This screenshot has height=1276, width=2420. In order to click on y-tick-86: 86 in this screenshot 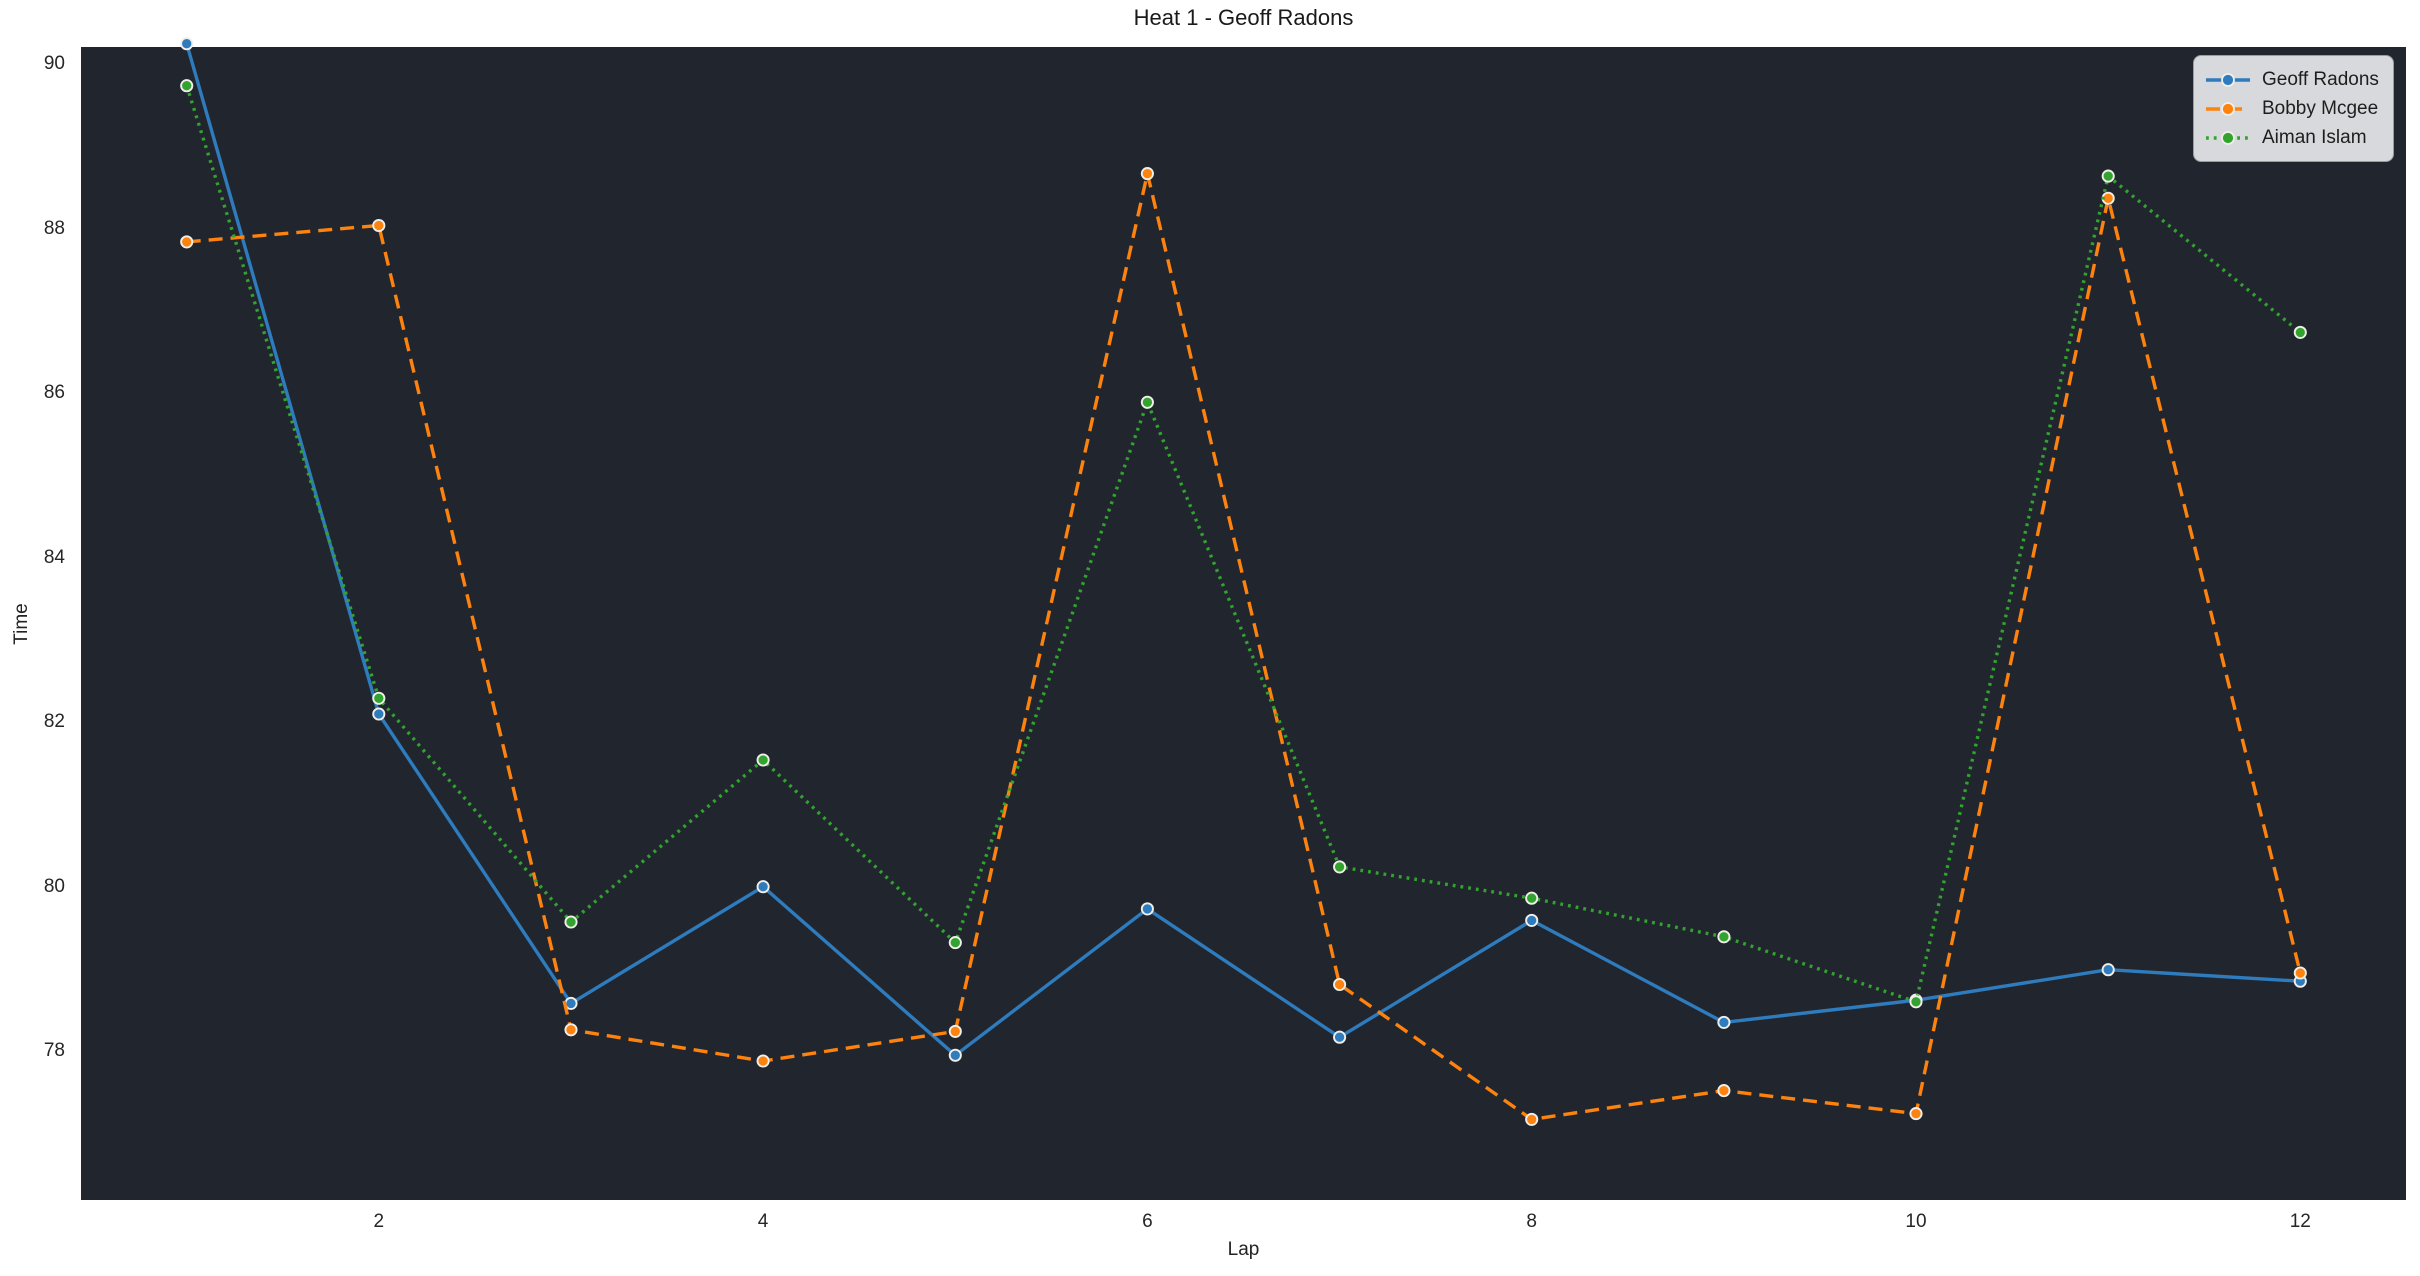, I will do `click(54, 393)`.